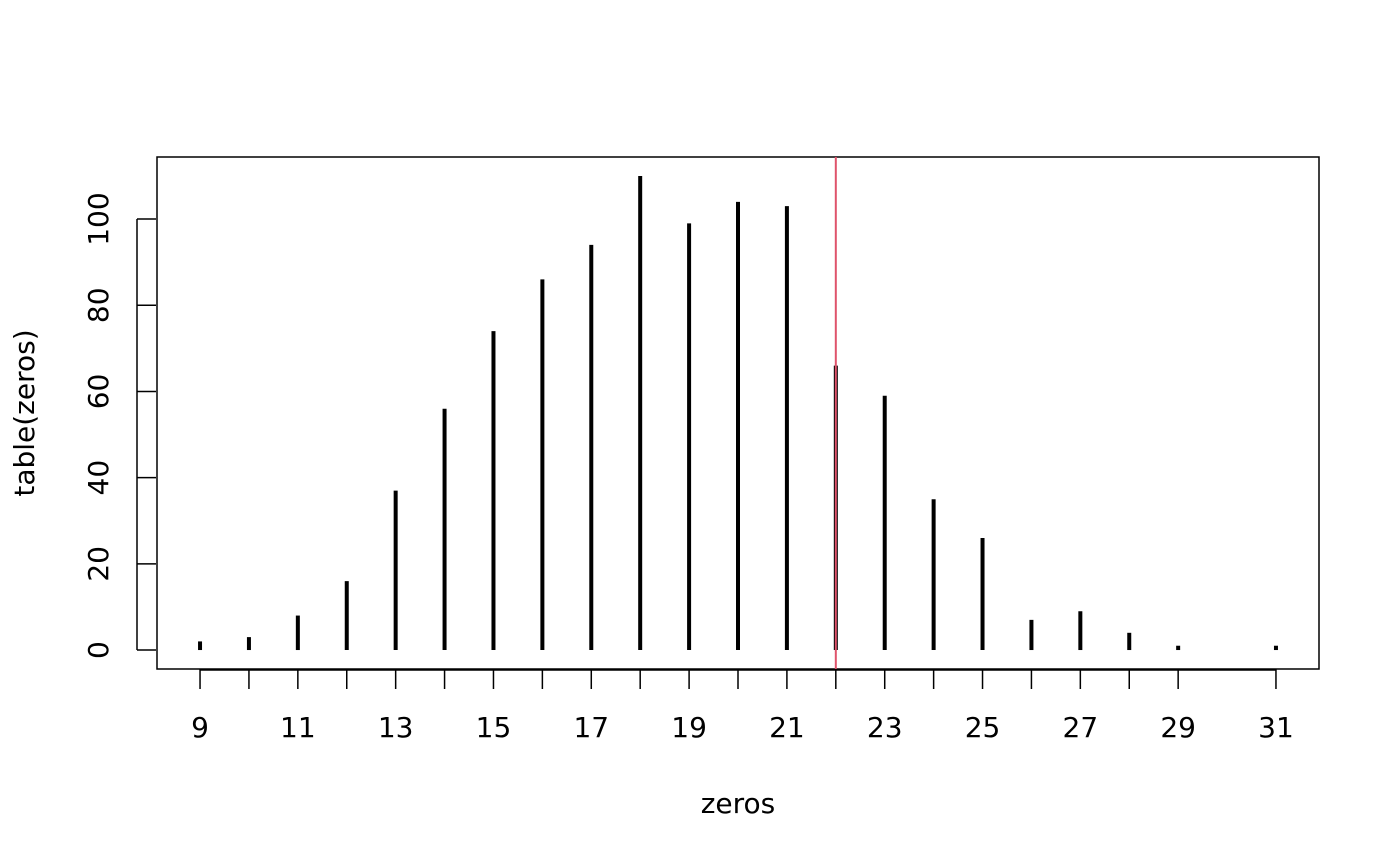  Describe the element at coordinates (494, 727) in the screenshot. I see `x-tick-label: 15` at that location.